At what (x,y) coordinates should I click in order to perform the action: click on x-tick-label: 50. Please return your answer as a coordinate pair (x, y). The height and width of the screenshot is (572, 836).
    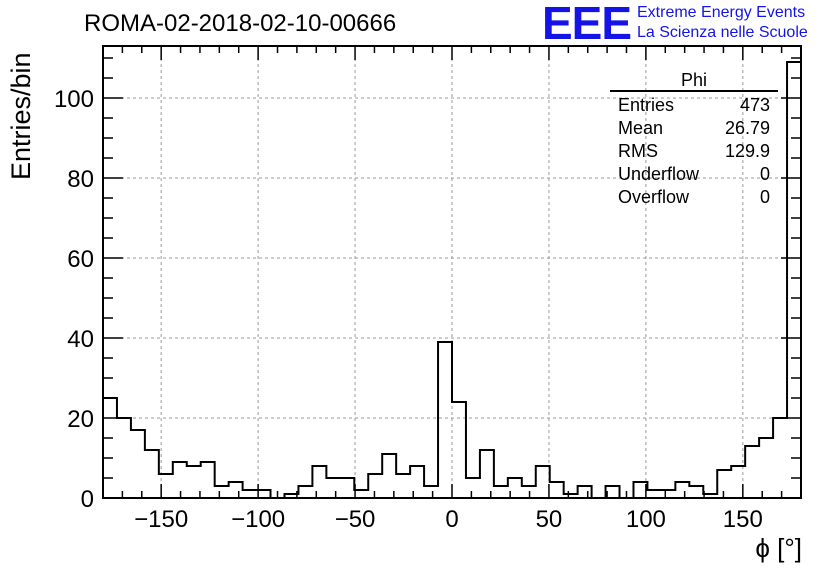
    Looking at the image, I should click on (549, 519).